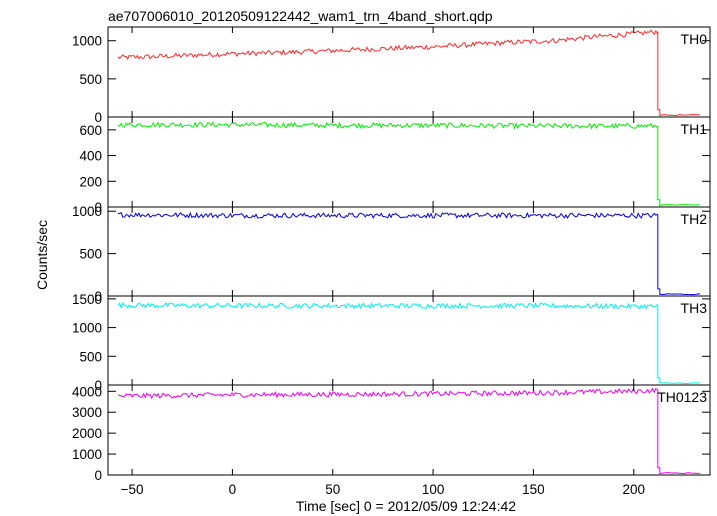  What do you see at coordinates (633, 489) in the screenshot?
I see `x-tick-label: 200` at bounding box center [633, 489].